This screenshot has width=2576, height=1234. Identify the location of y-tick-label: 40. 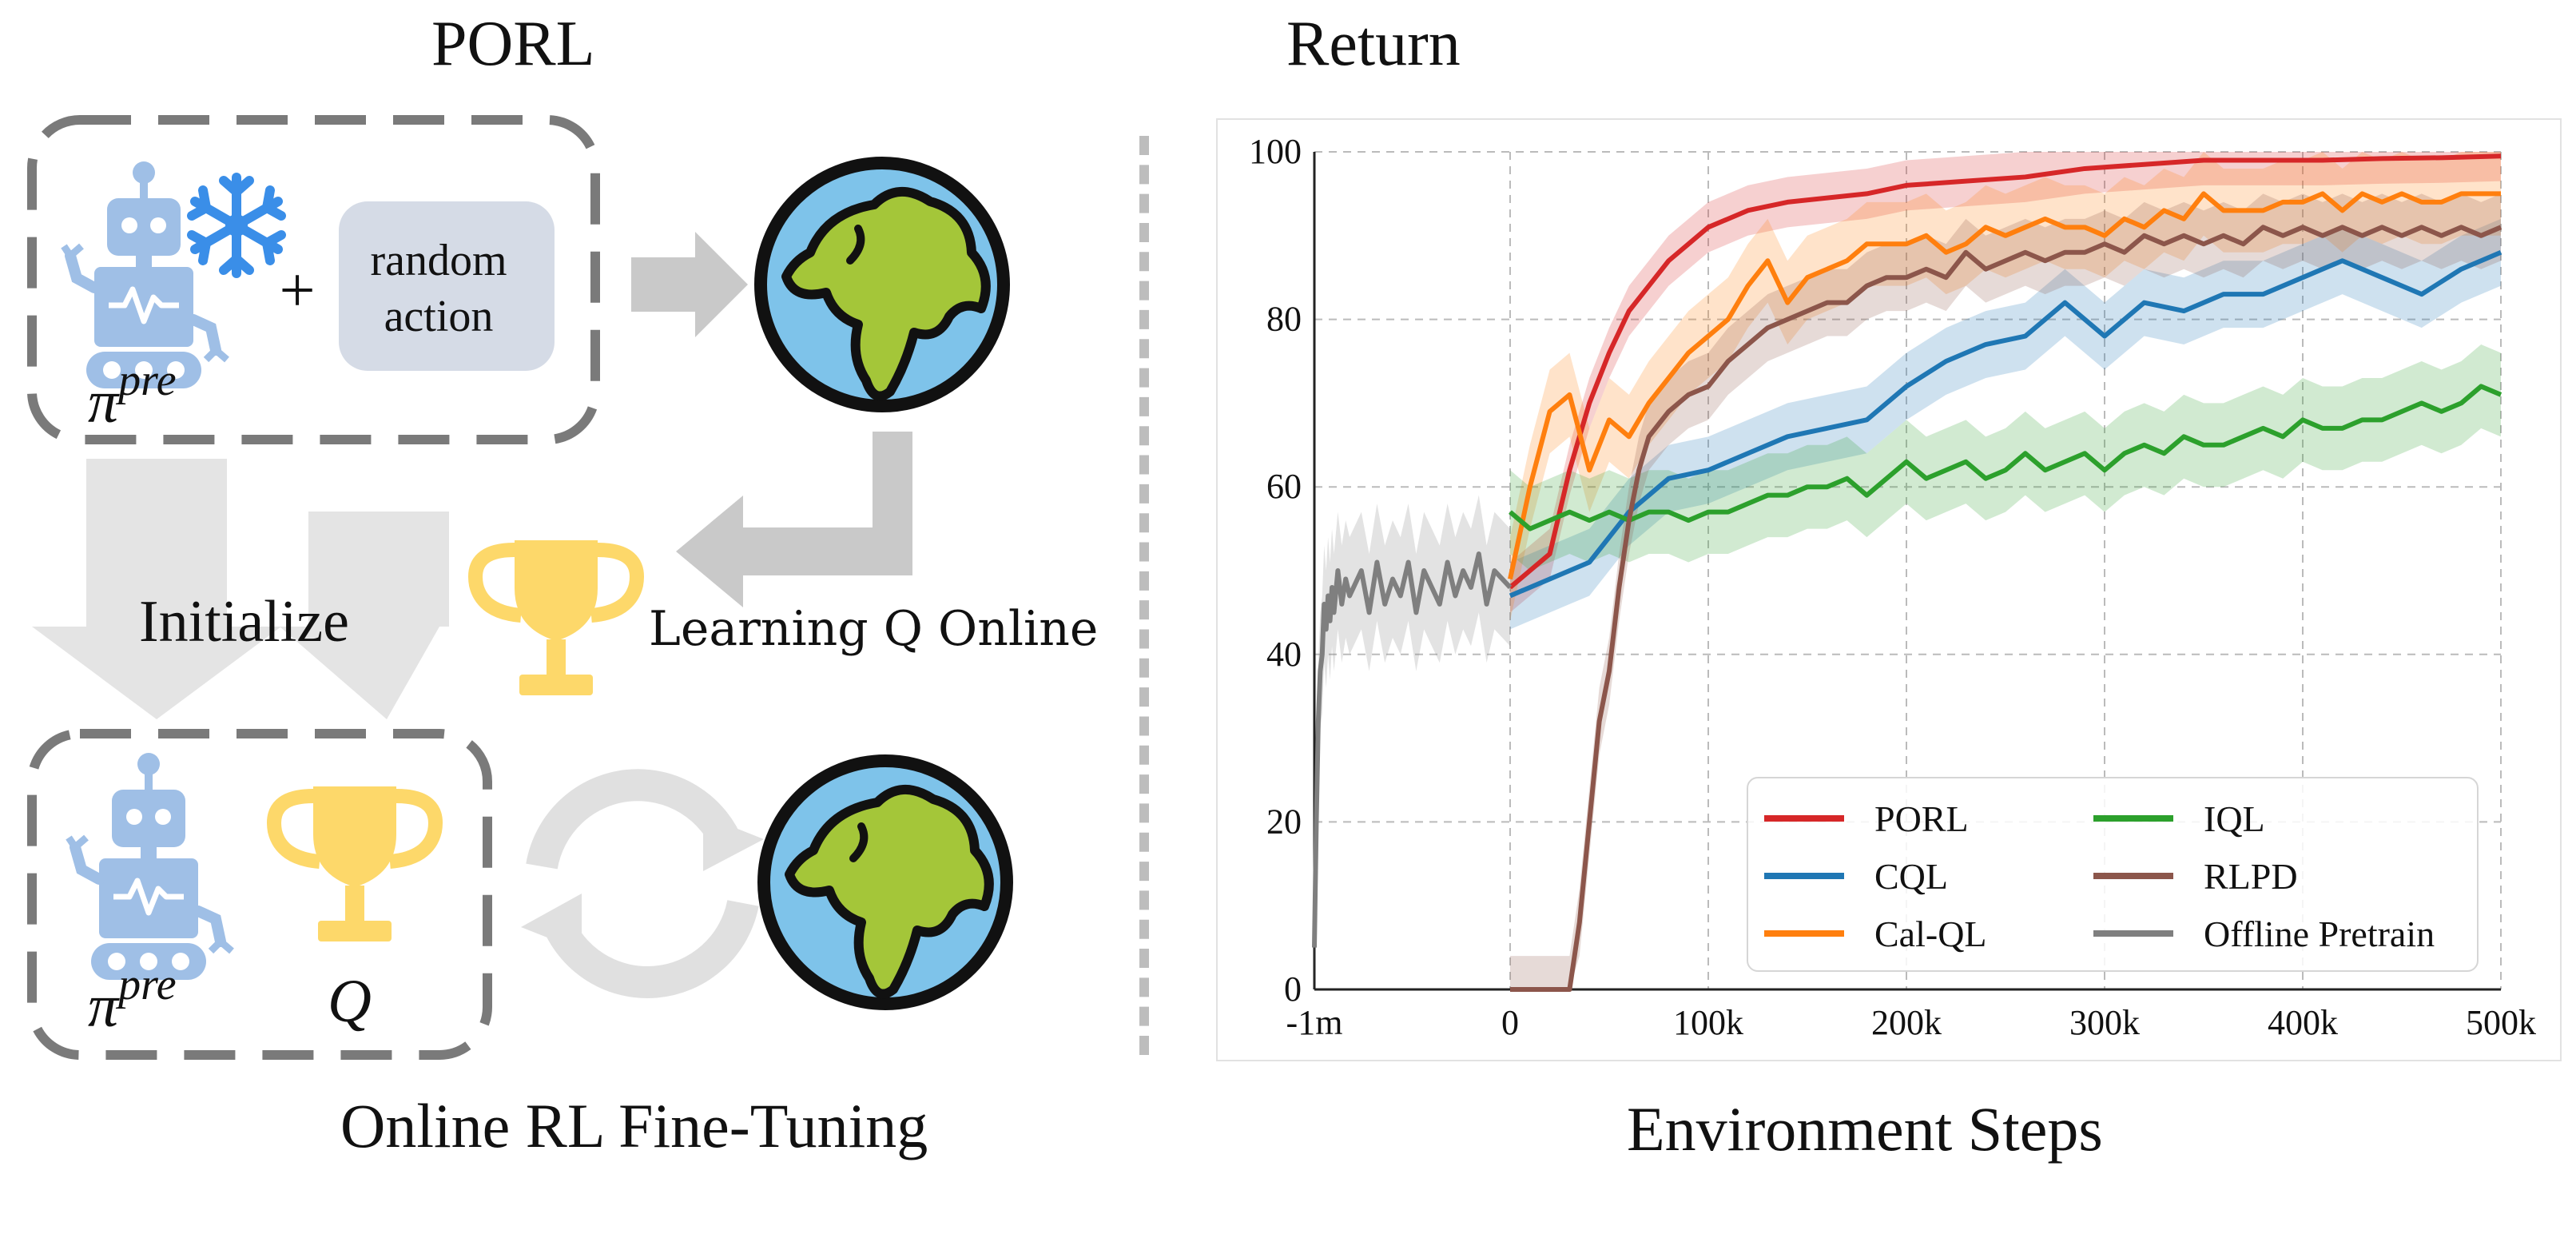
(1284, 654).